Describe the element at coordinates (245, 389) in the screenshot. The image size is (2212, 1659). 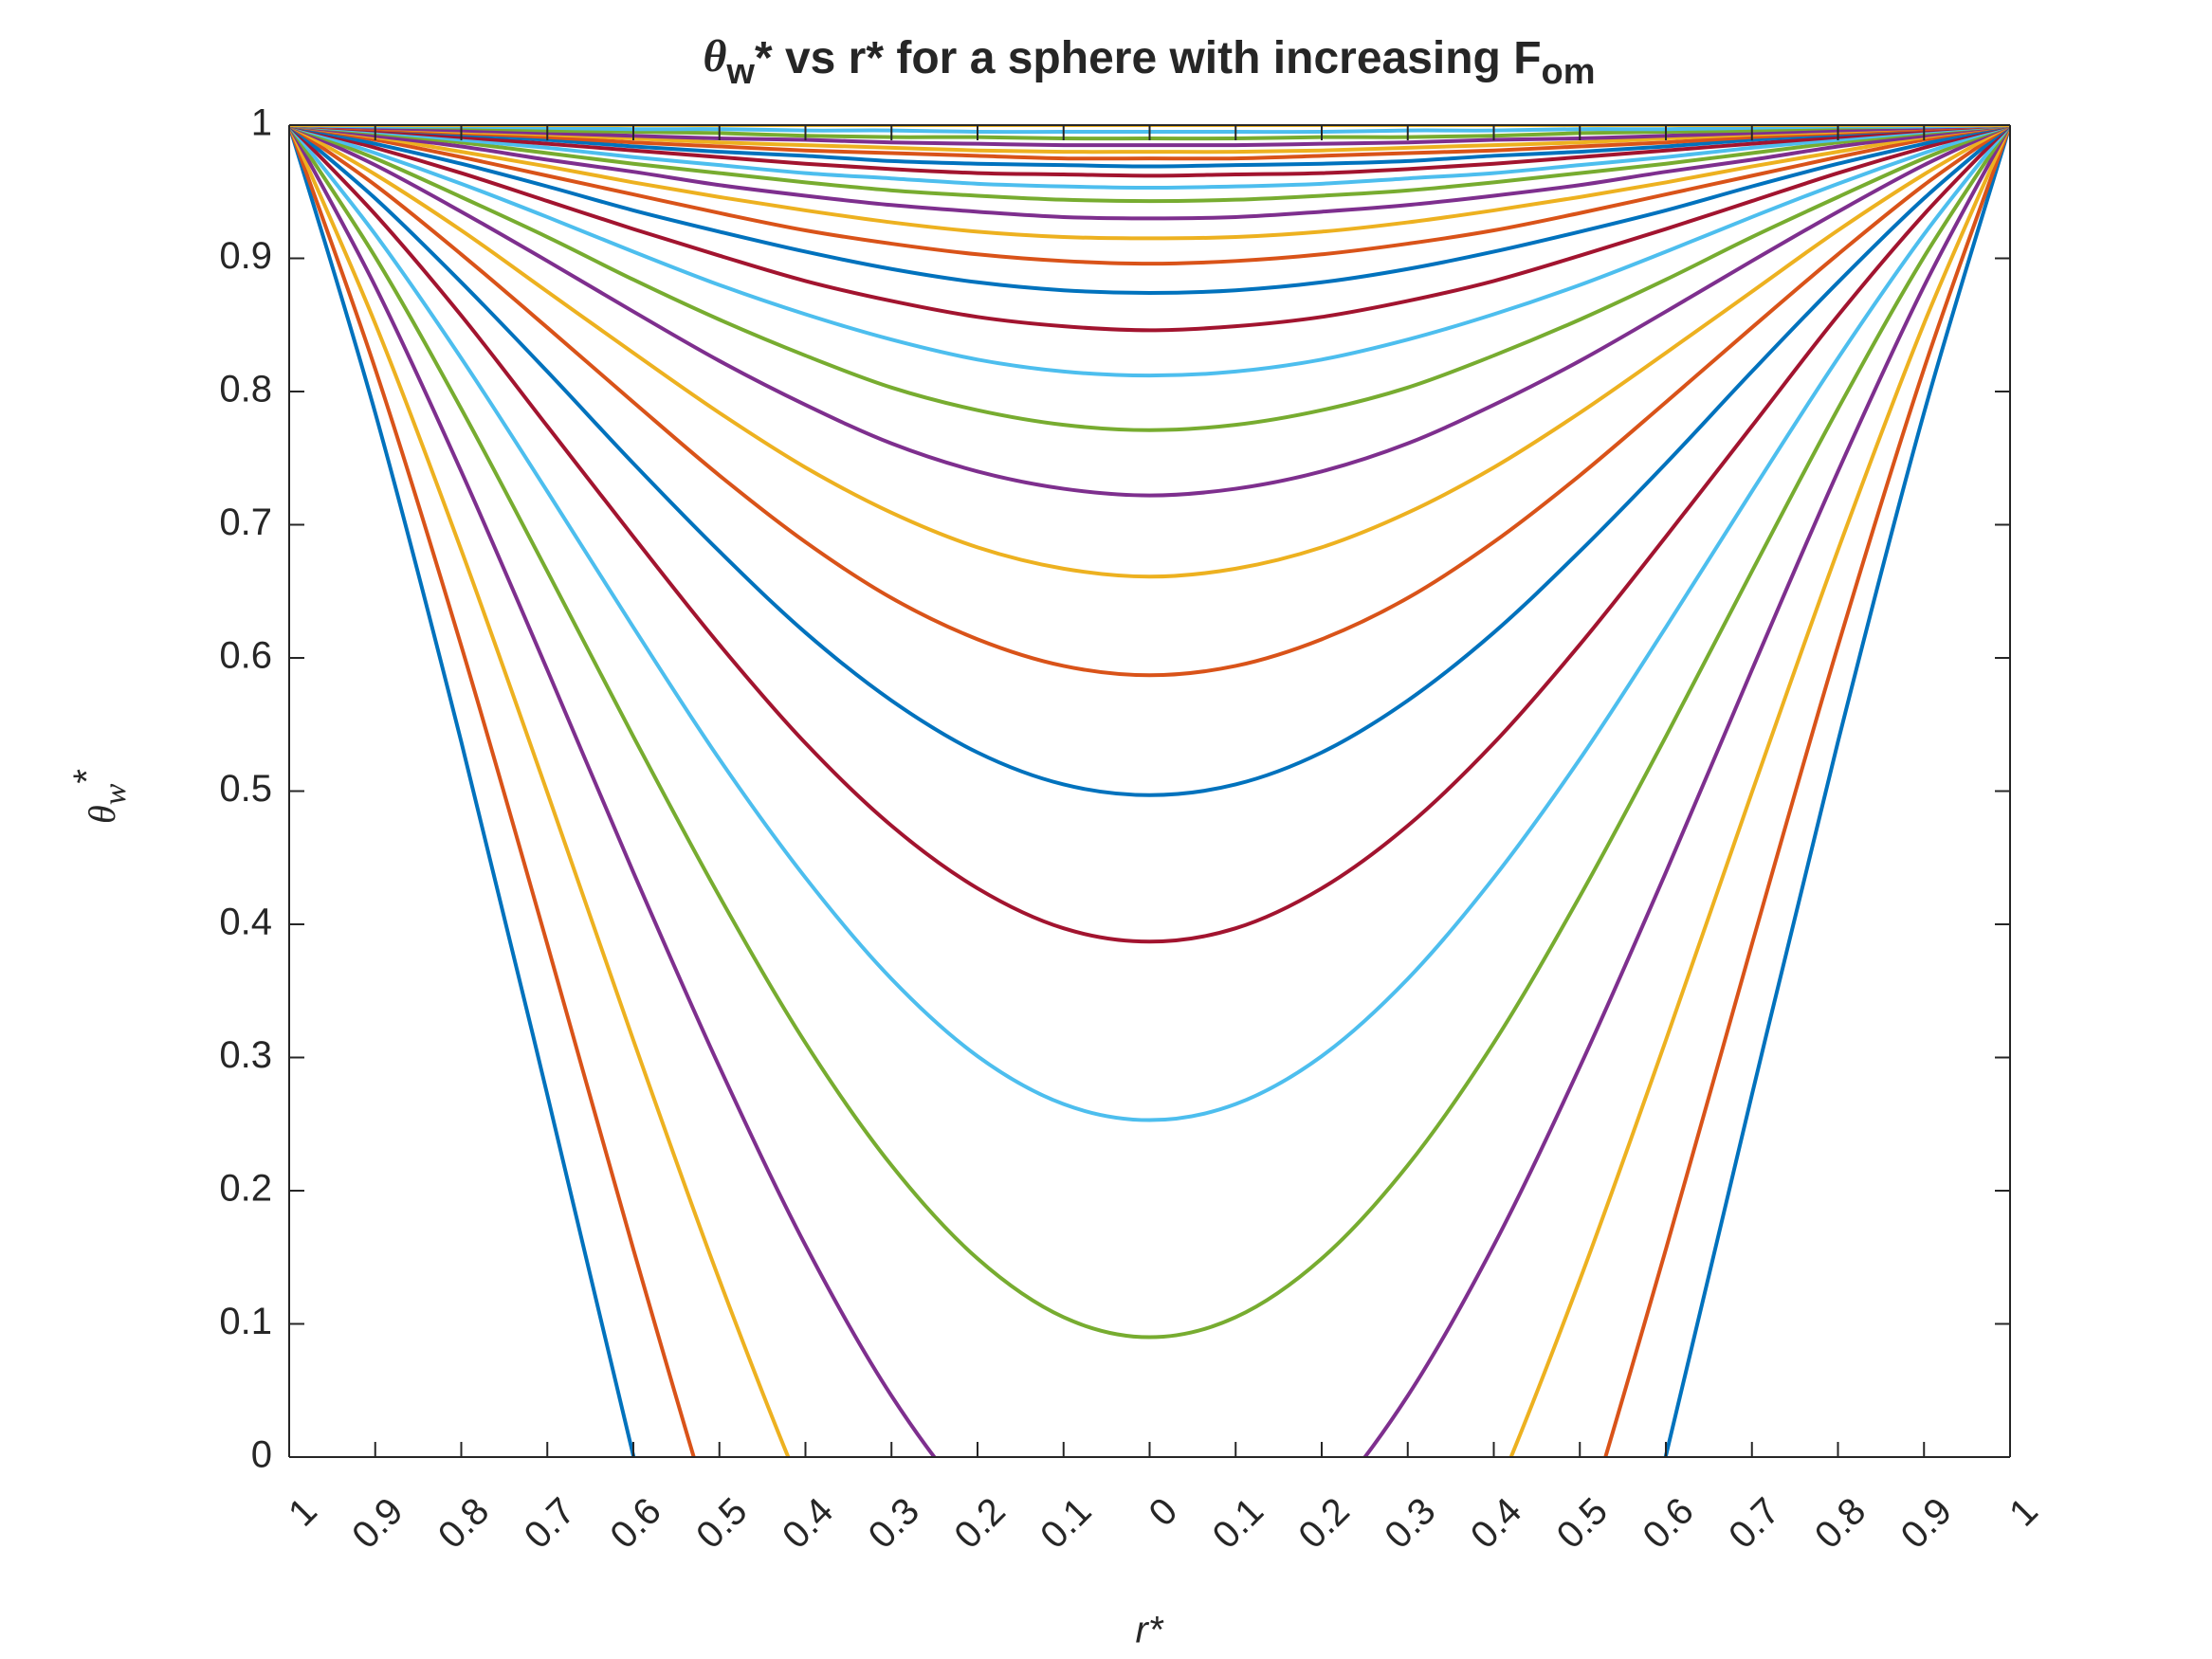
I see `y-tick-label: 0.8` at that location.